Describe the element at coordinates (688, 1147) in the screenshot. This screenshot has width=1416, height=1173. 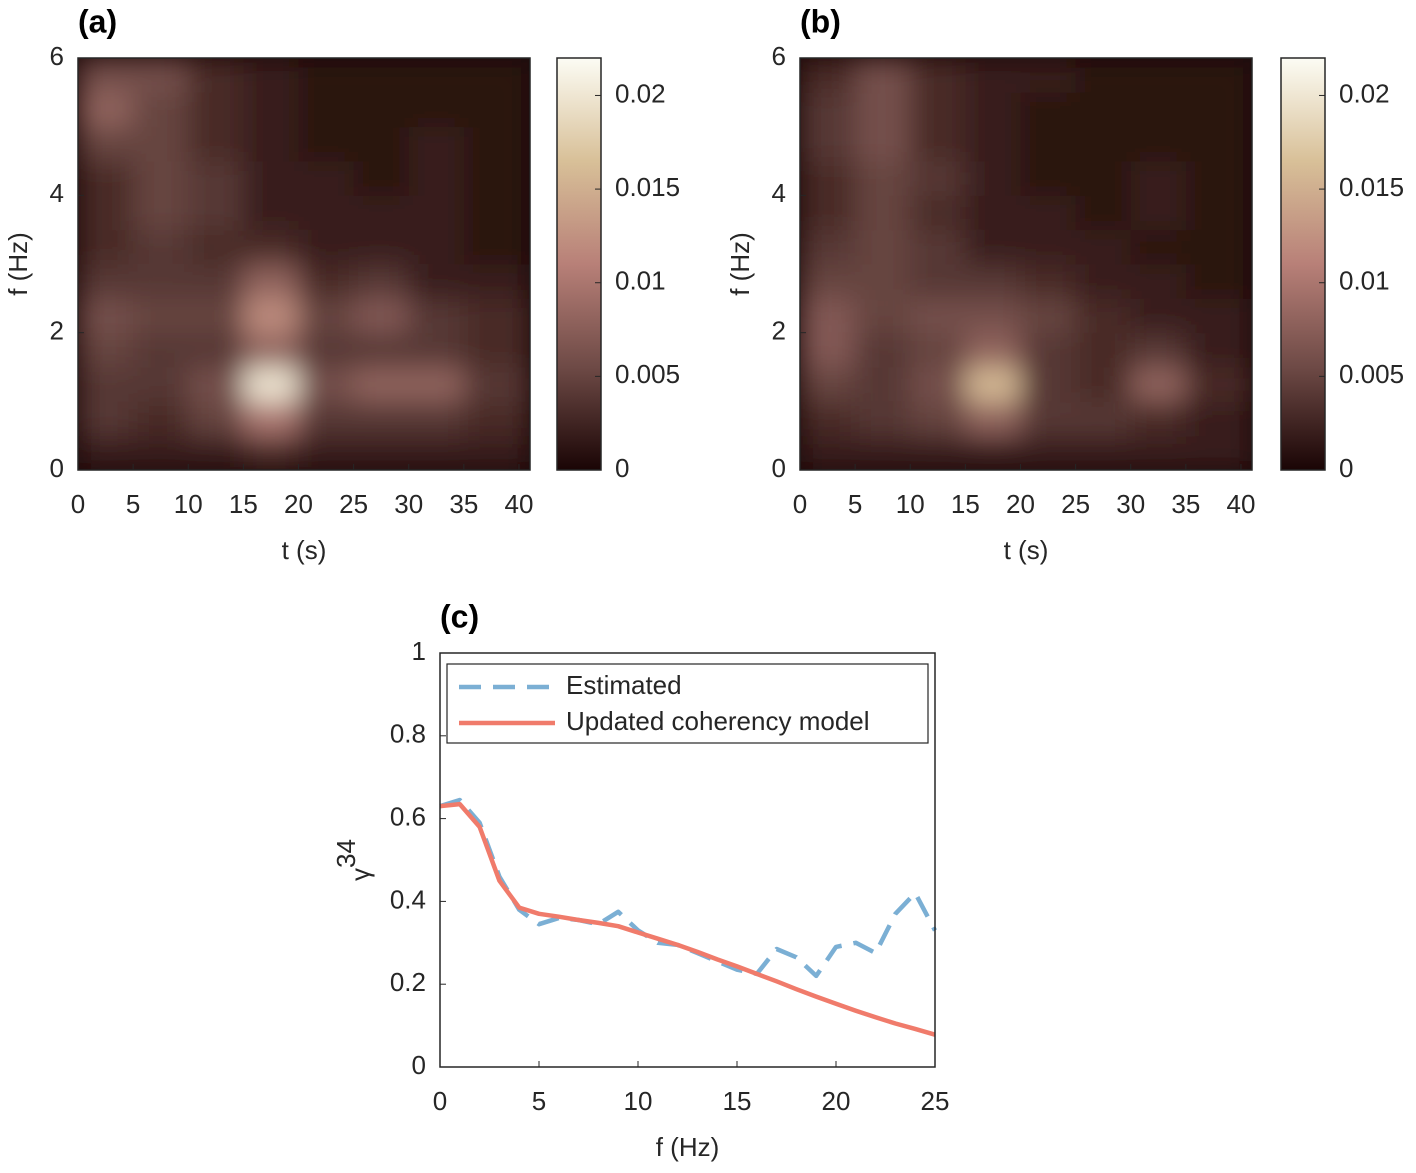
I see `x-axis-label: f (Hz)` at that location.